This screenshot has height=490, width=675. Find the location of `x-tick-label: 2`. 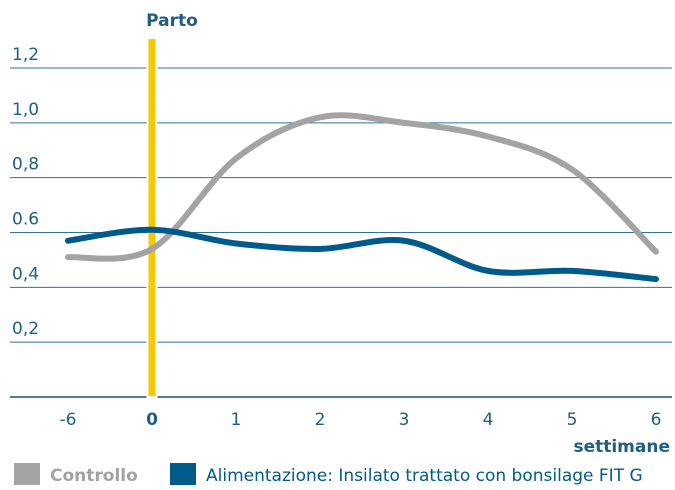

x-tick-label: 2 is located at coordinates (320, 420).